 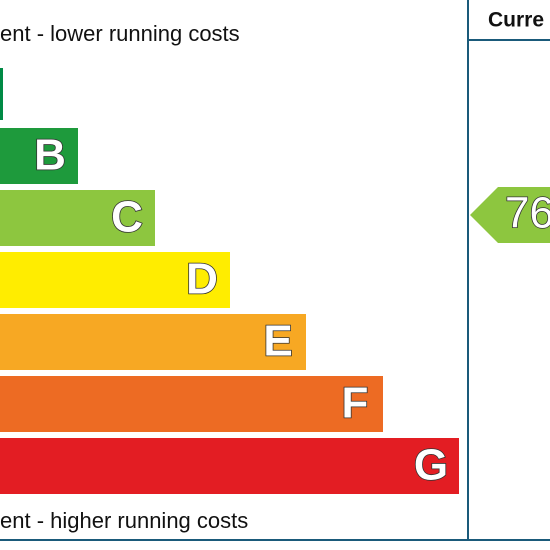 What do you see at coordinates (355, 403) in the screenshot?
I see `band-letter: F` at bounding box center [355, 403].